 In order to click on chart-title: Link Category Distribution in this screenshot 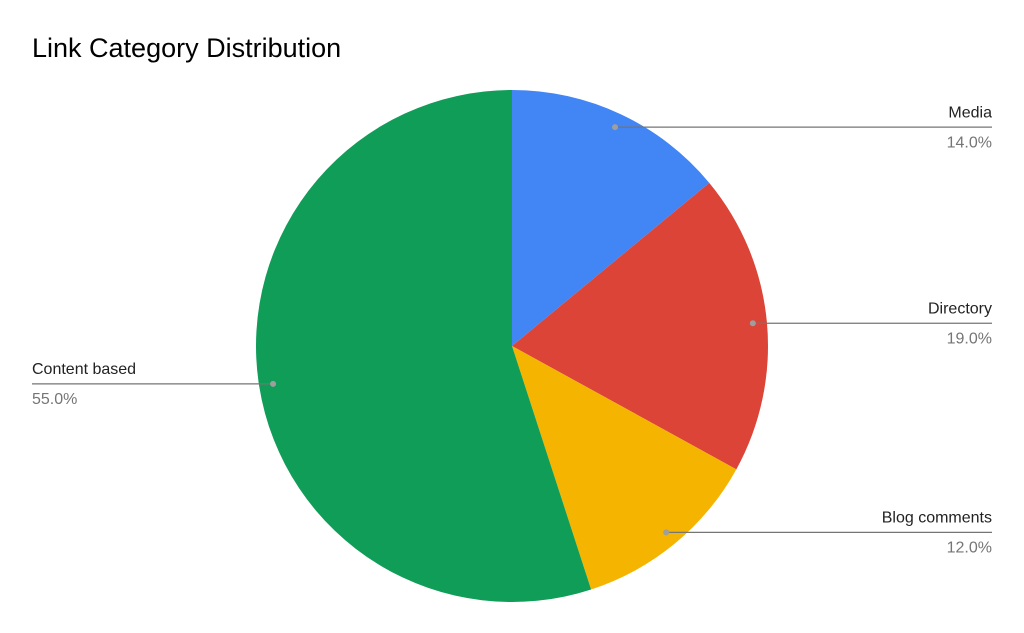, I will do `click(186, 48)`.